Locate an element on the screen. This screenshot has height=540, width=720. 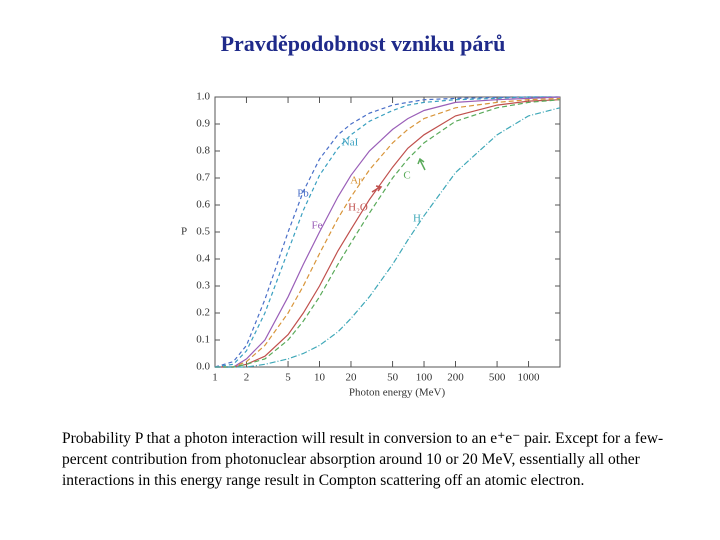
series-label: H₂O is located at coordinates (358, 208).